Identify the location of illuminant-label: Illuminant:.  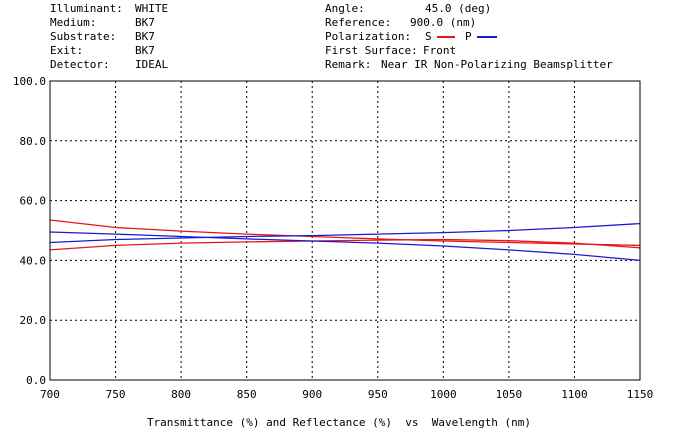
(86, 8).